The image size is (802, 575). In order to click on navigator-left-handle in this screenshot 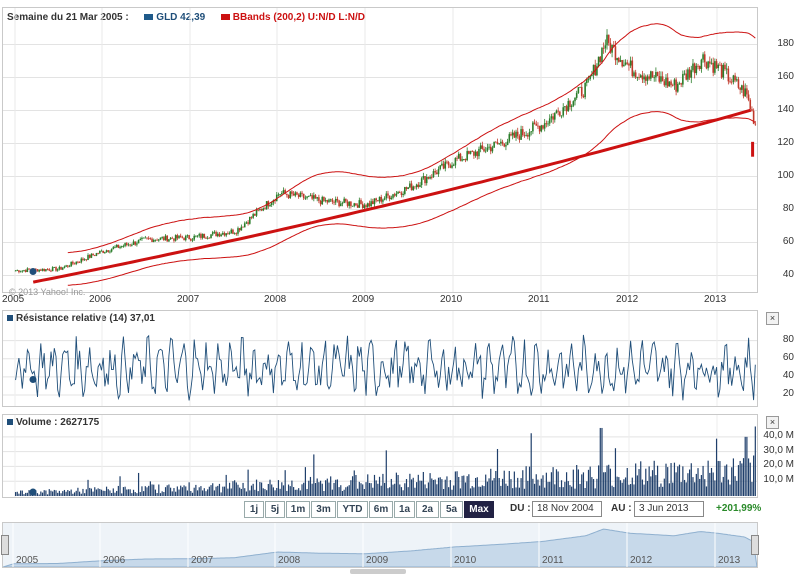, I will do `click(5, 545)`.